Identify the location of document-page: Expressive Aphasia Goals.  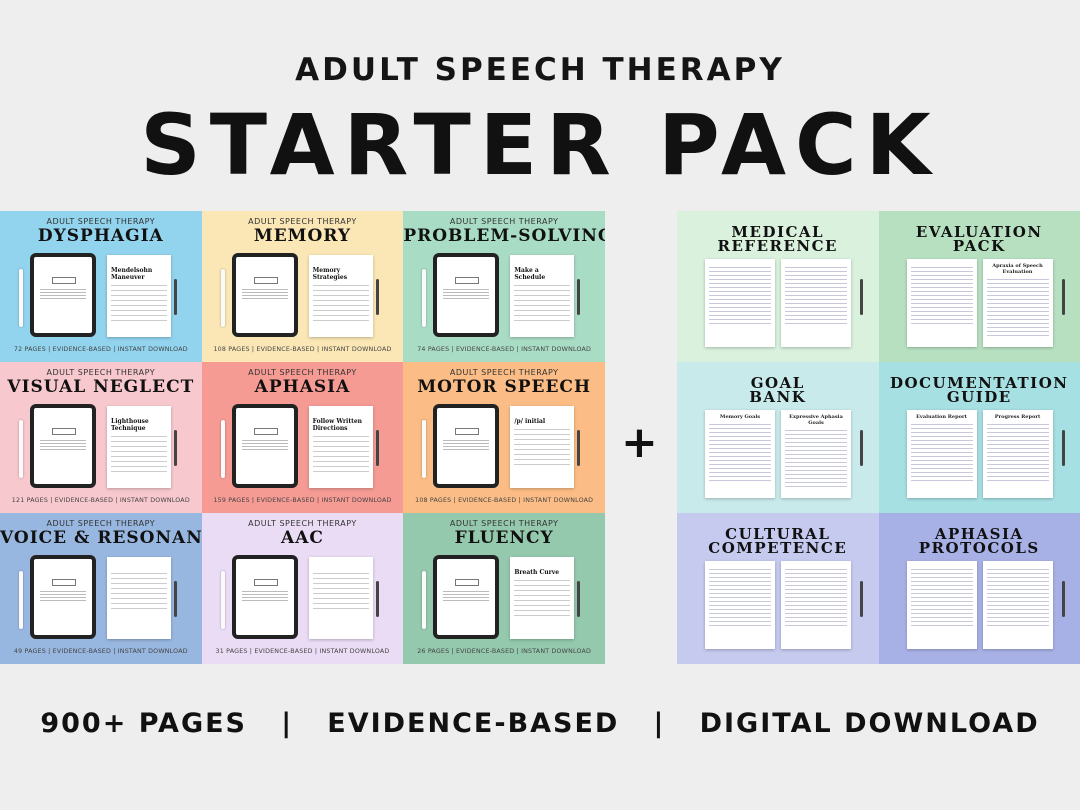
(816, 454).